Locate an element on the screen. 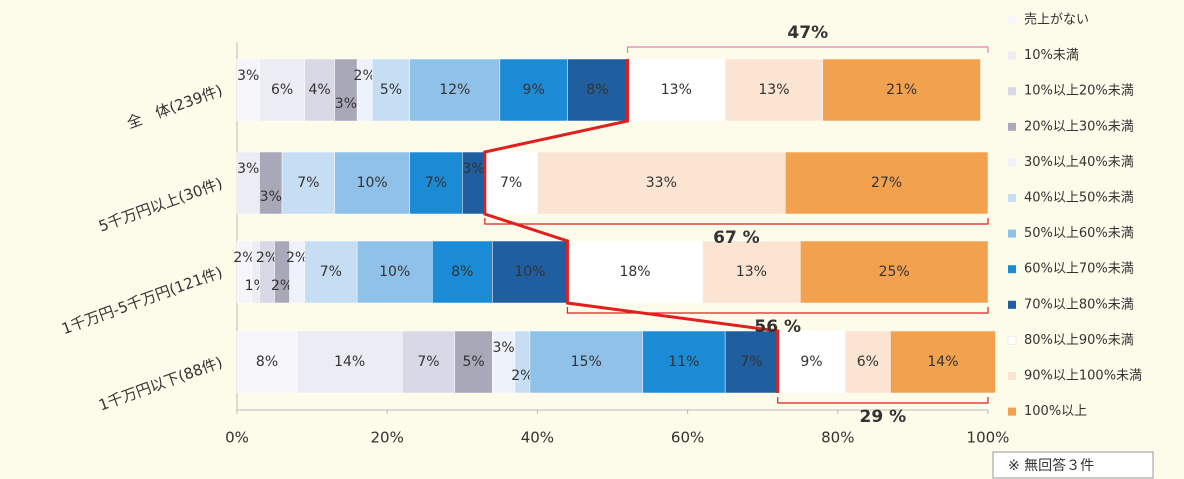 This screenshot has height=479, width=1184. note-box is located at coordinates (1073, 465).